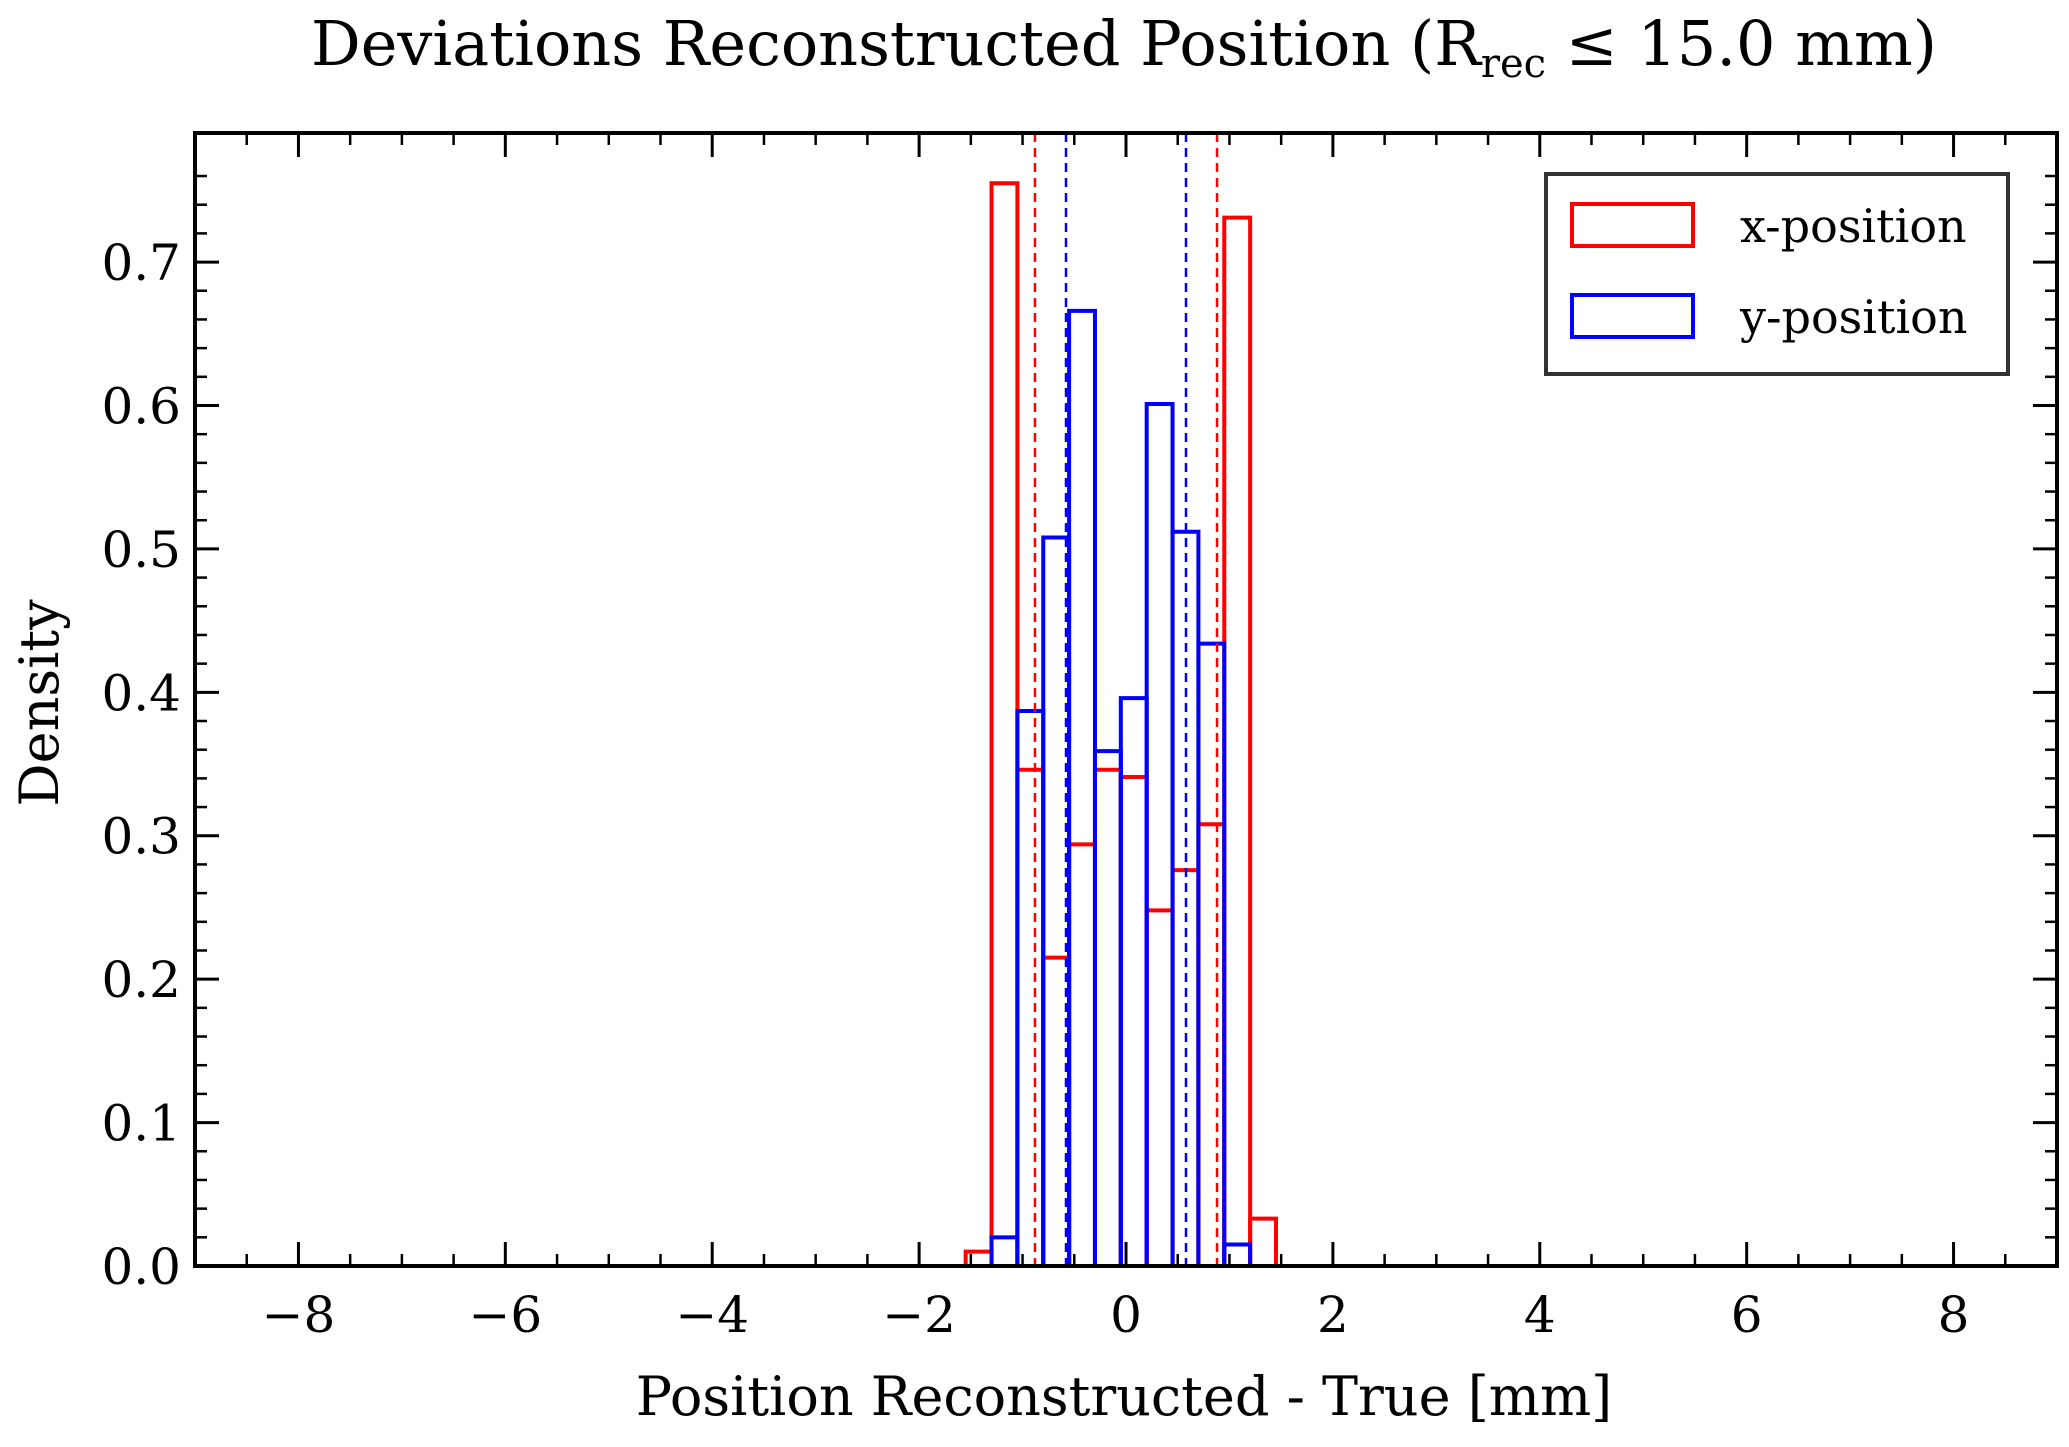 This screenshot has width=2069, height=1447. I want to click on y-tick-label: 0.1, so click(141, 1124).